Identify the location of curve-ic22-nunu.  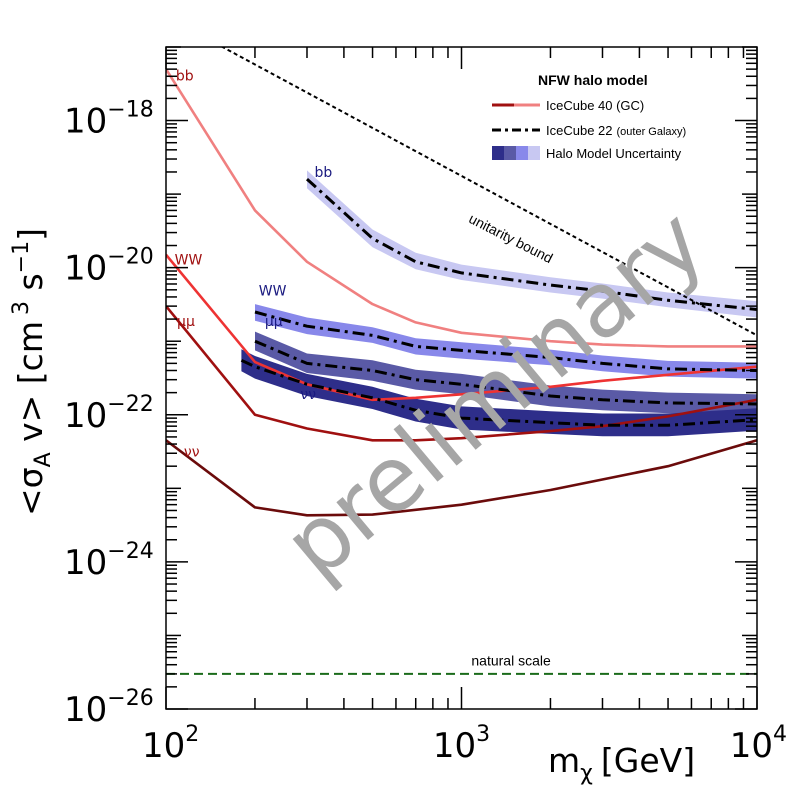
(498, 392).